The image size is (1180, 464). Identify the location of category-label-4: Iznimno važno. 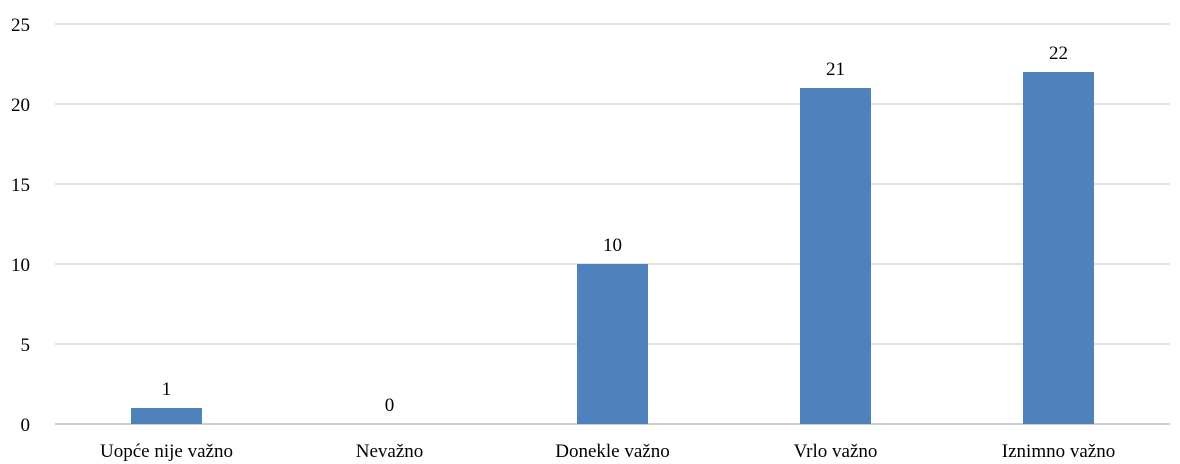
(1058, 451).